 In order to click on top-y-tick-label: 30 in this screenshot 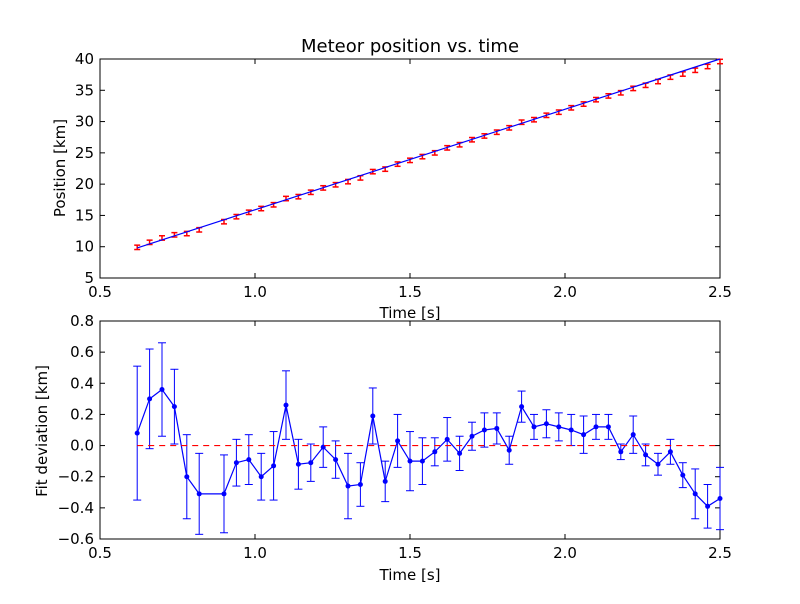, I will do `click(84, 122)`.